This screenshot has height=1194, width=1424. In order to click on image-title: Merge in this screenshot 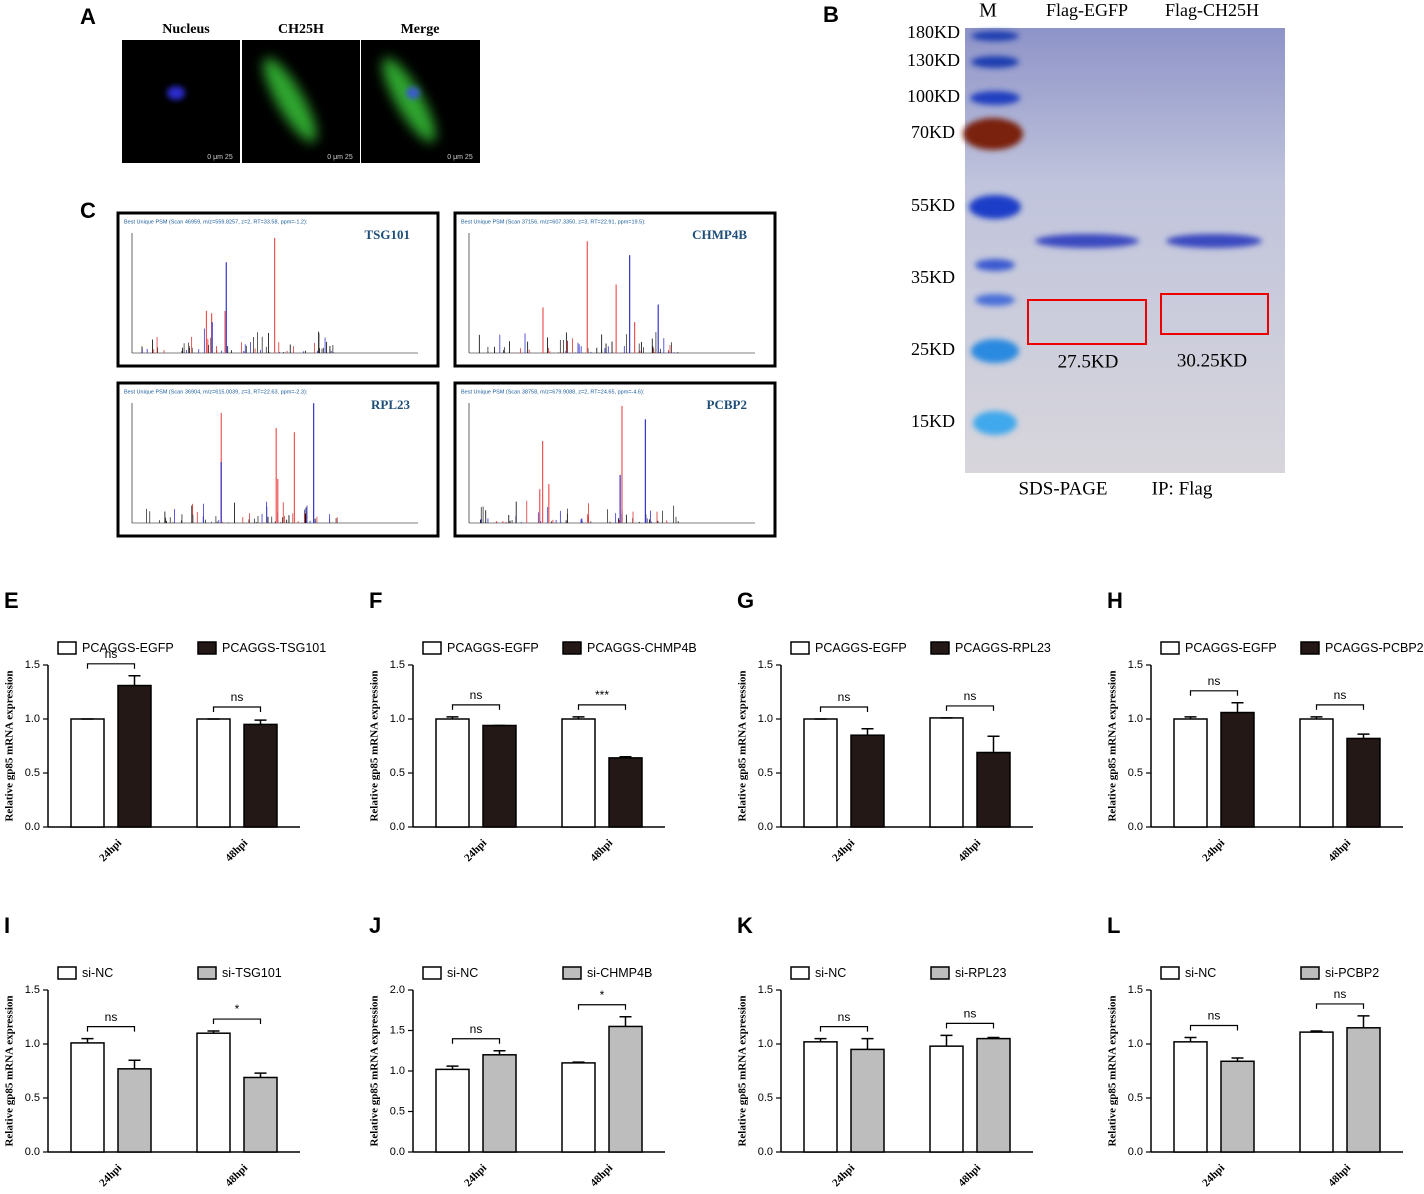, I will do `click(420, 29)`.